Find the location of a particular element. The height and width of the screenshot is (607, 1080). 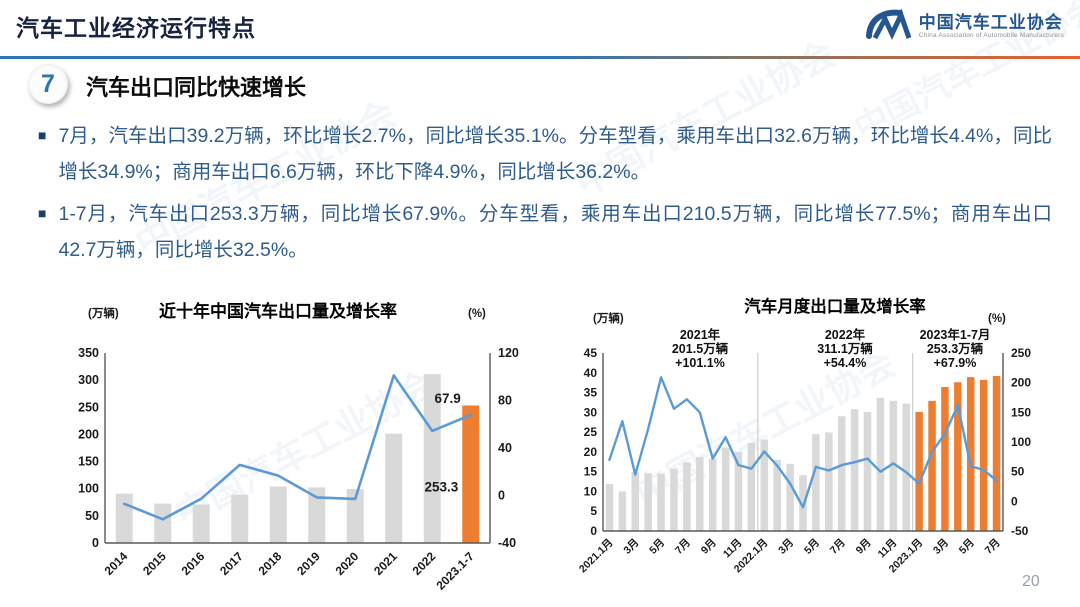

left-tick-label: 40 is located at coordinates (591, 373).